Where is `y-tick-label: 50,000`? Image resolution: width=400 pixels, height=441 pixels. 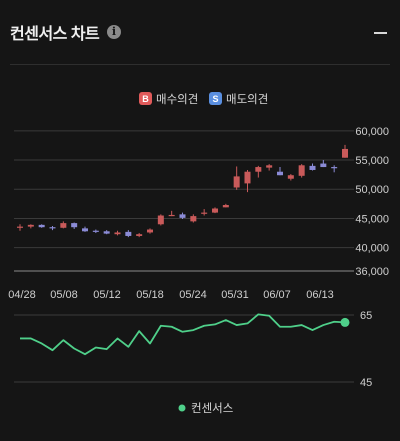 y-tick-label: 50,000 is located at coordinates (372, 190).